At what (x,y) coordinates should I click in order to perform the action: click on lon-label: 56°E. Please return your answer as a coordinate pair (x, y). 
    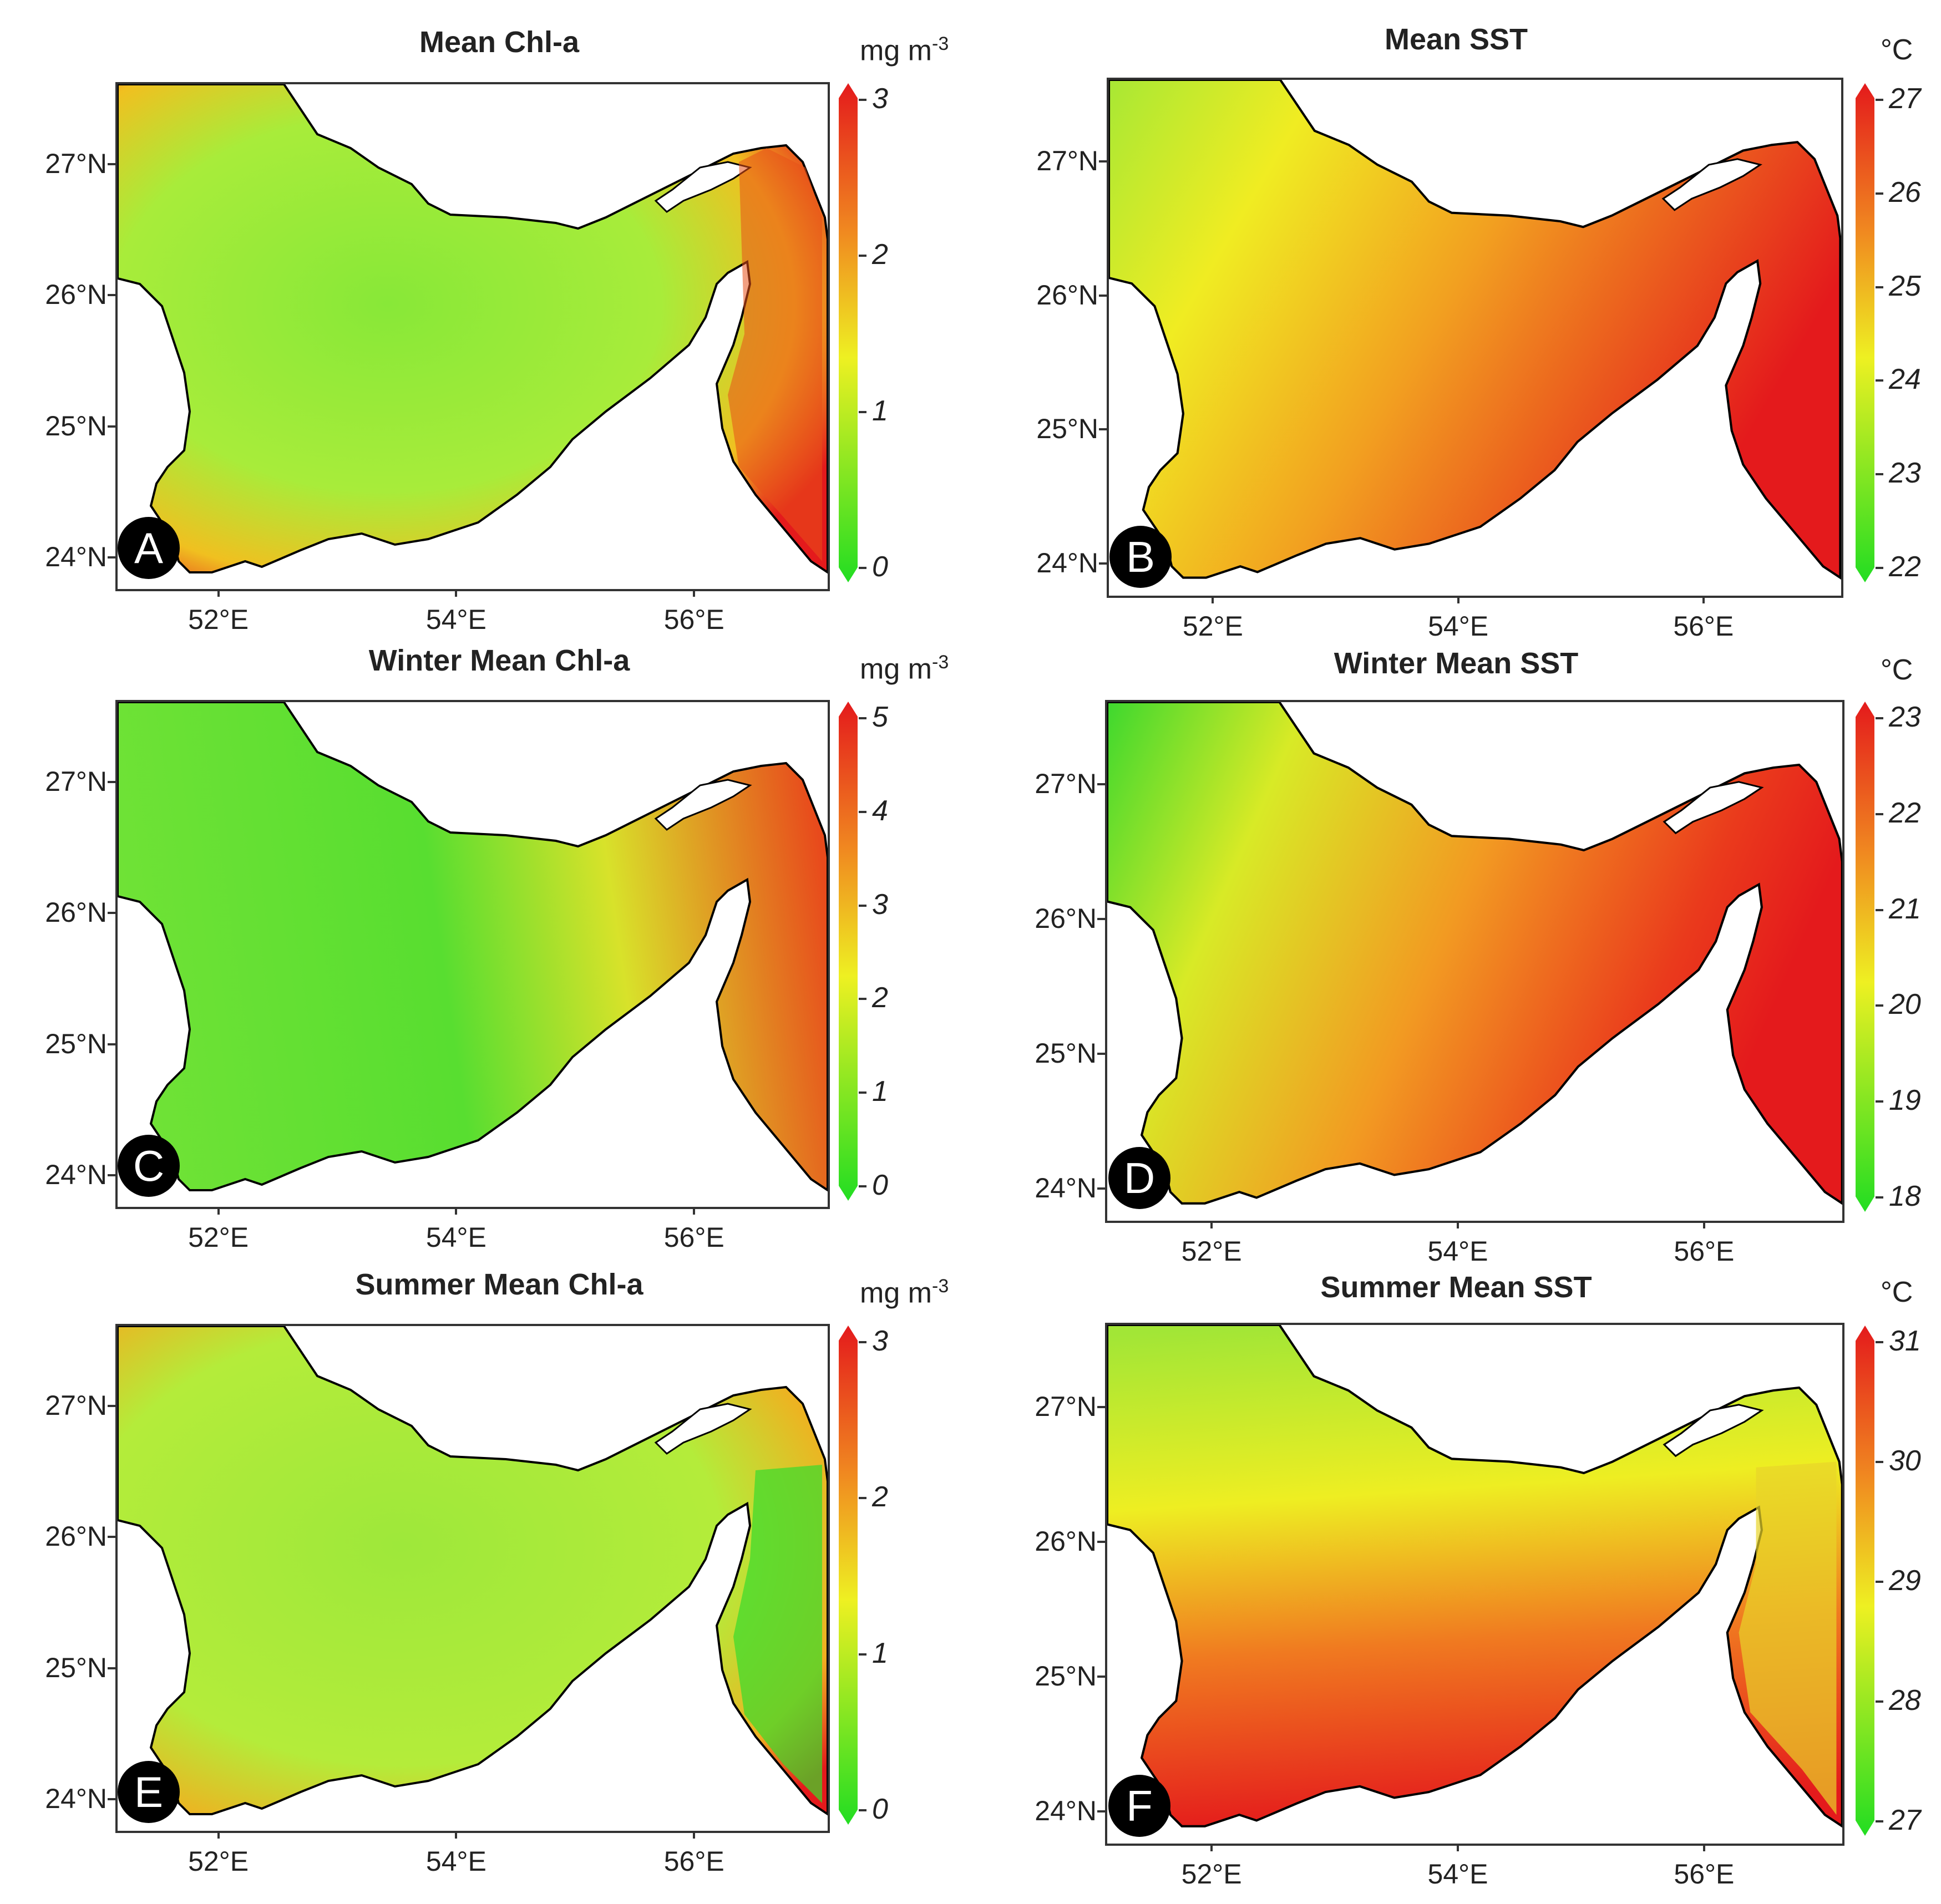
    Looking at the image, I should click on (1704, 1251).